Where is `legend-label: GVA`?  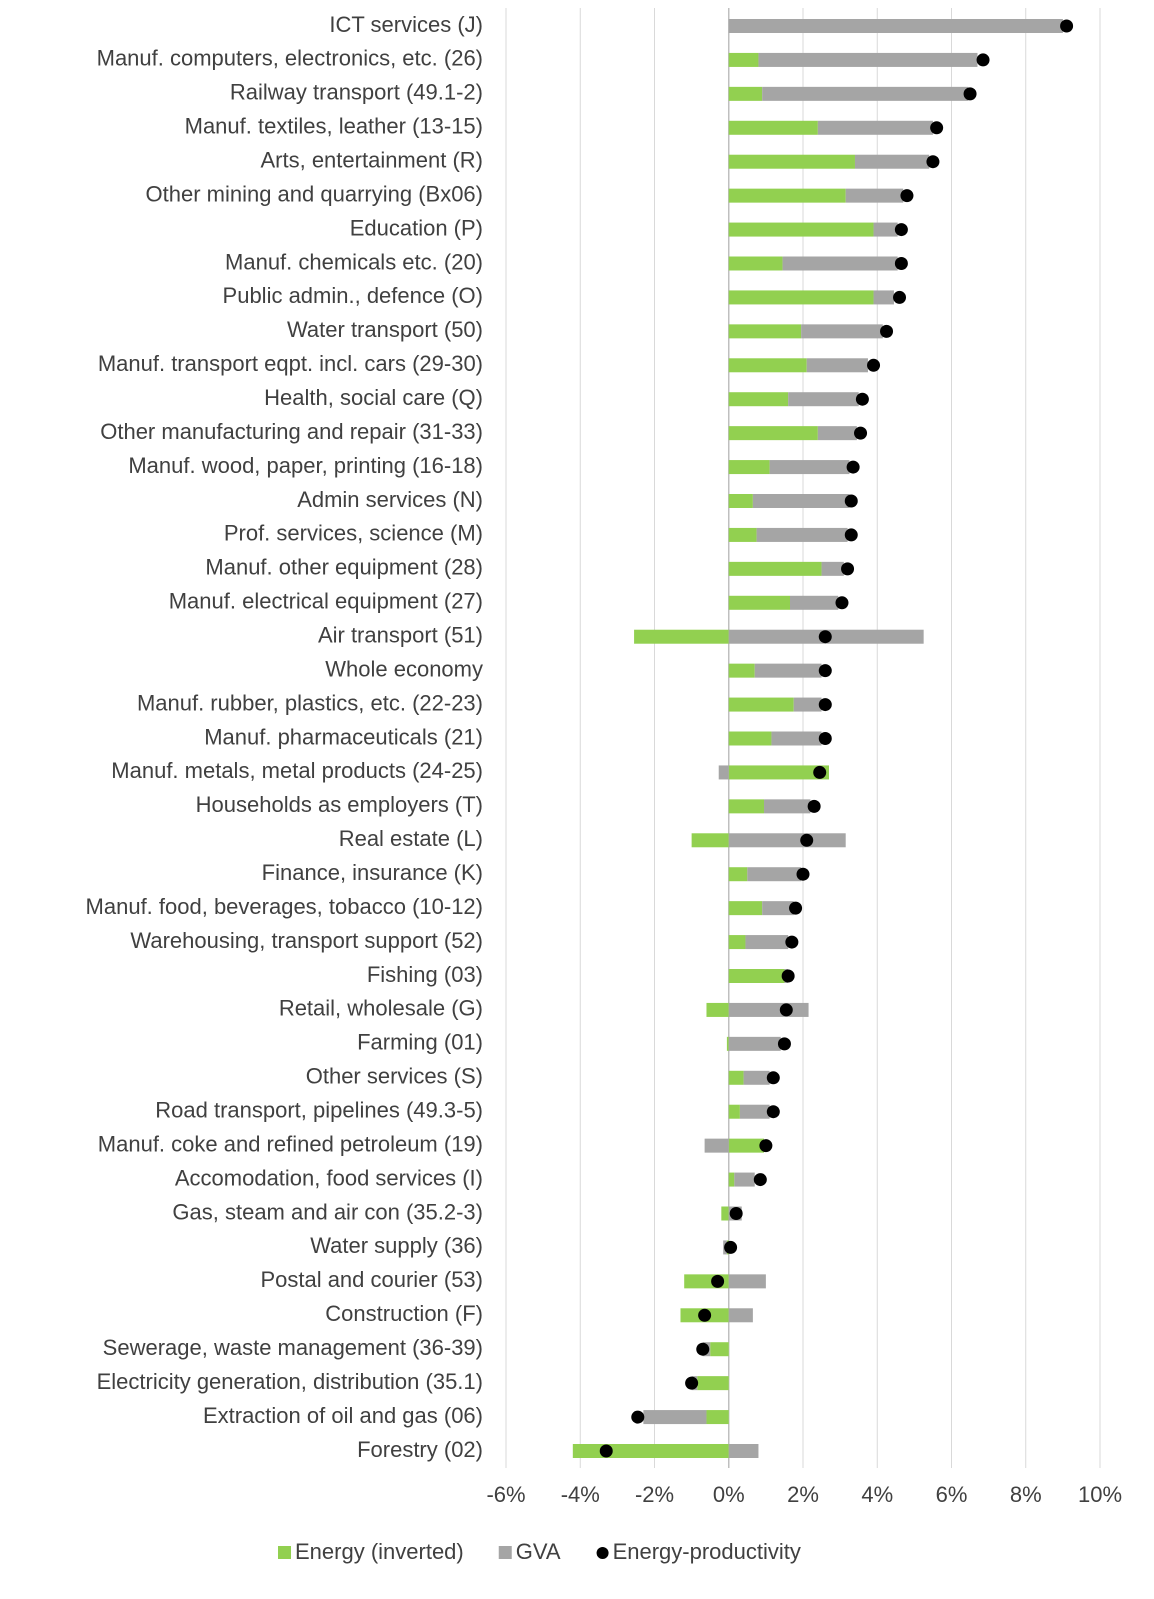 legend-label: GVA is located at coordinates (538, 1551).